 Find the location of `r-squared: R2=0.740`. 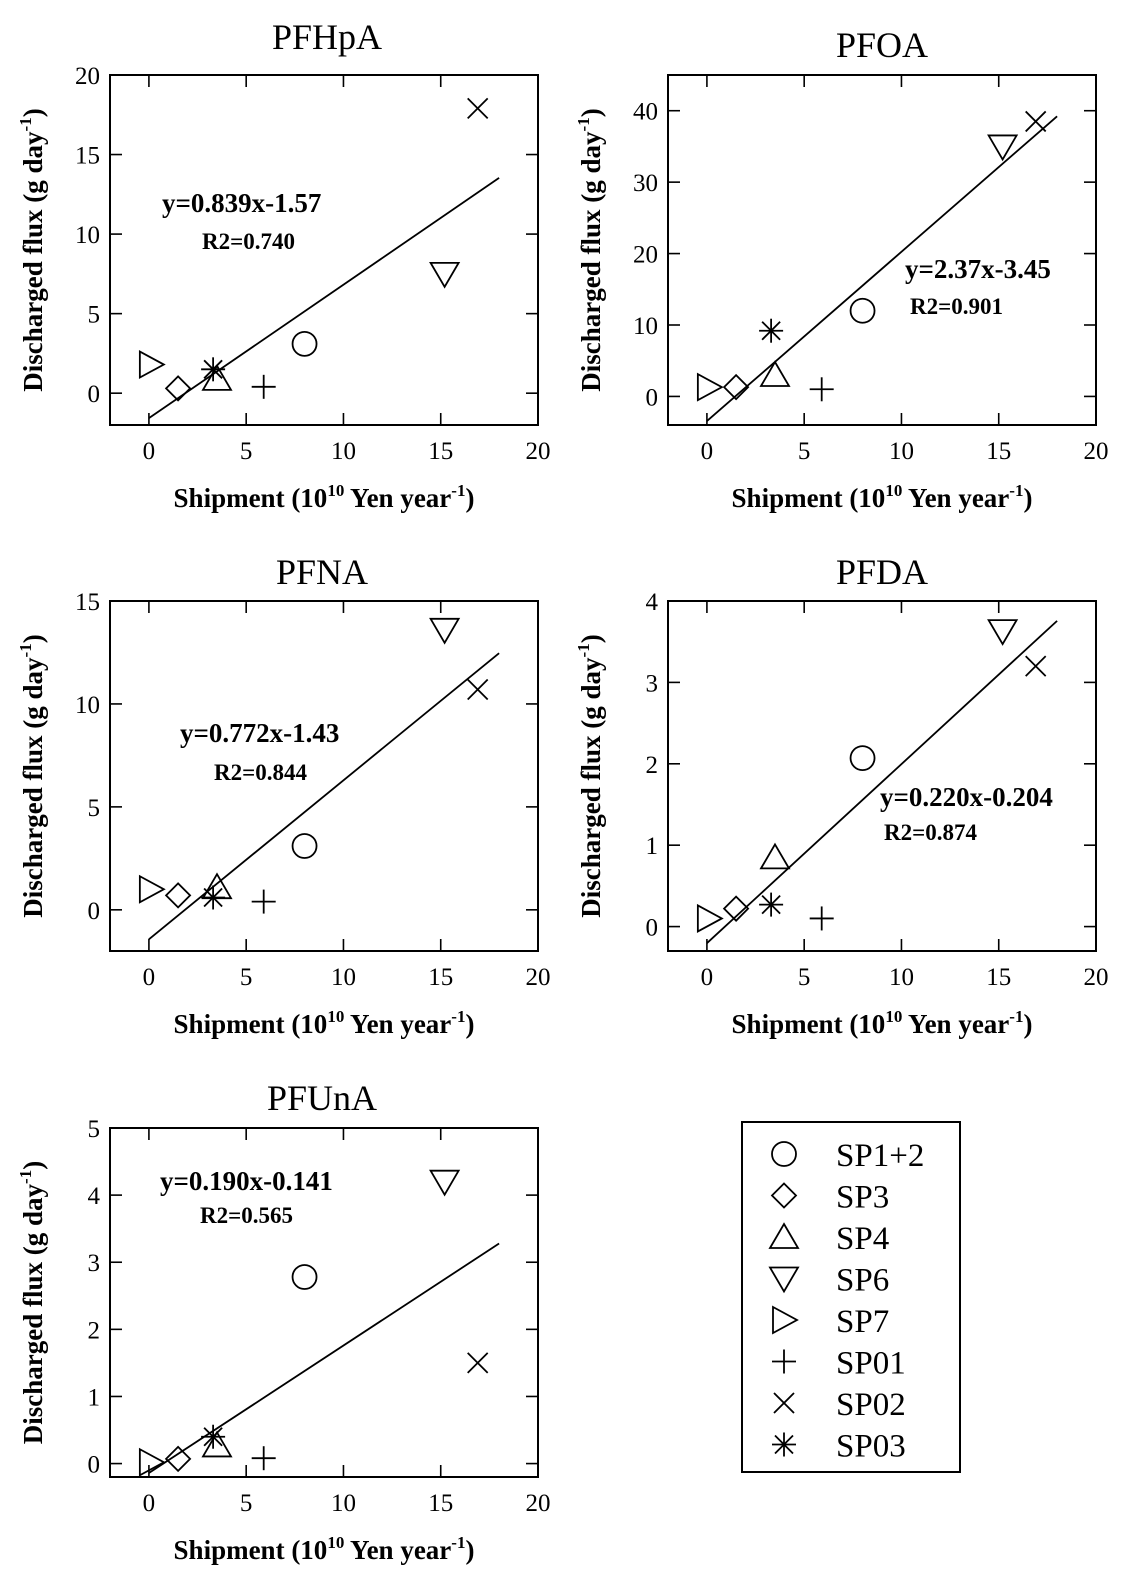

r-squared: R2=0.740 is located at coordinates (248, 241).